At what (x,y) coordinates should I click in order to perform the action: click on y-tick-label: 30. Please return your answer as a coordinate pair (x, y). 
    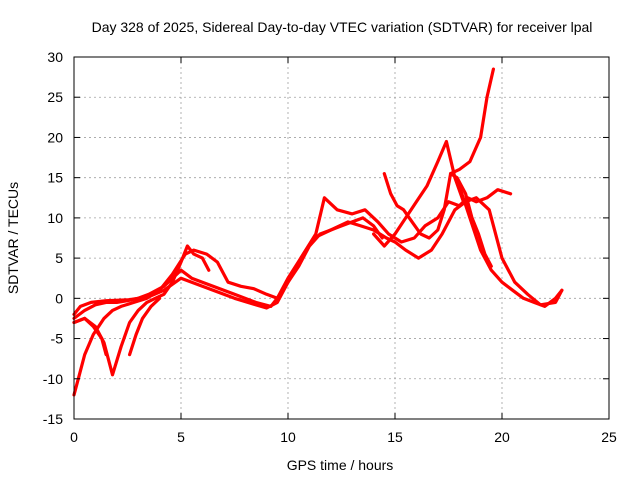
    Looking at the image, I should click on (55, 57).